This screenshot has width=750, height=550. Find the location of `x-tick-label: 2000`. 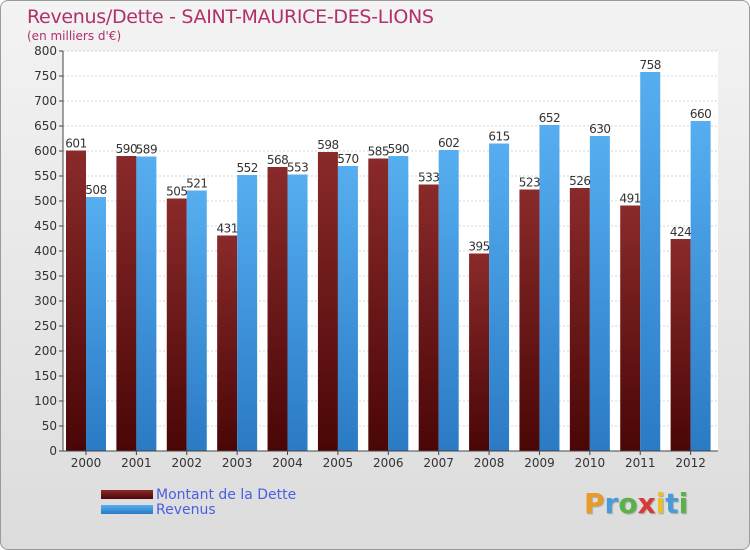

x-tick-label: 2000 is located at coordinates (86, 463).